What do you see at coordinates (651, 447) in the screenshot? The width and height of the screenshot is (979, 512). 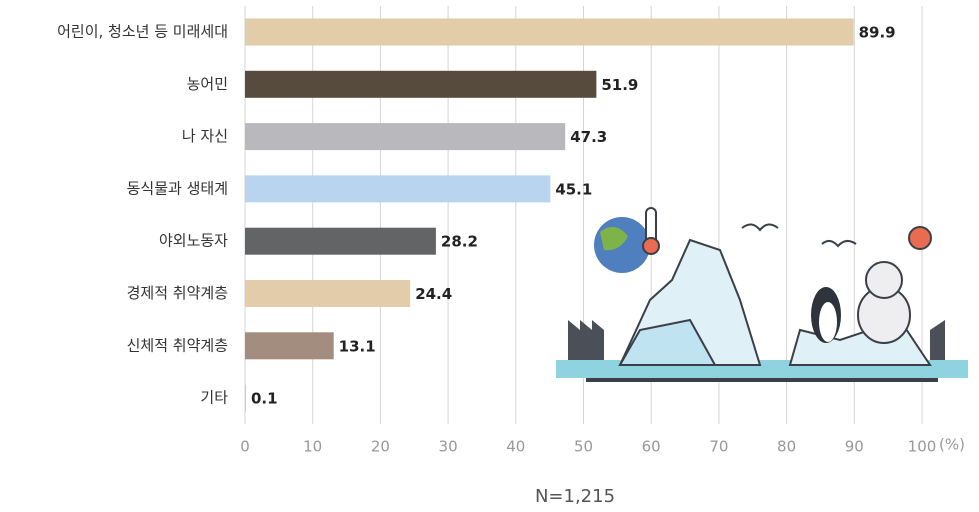 I see `x-tick-label: 60` at bounding box center [651, 447].